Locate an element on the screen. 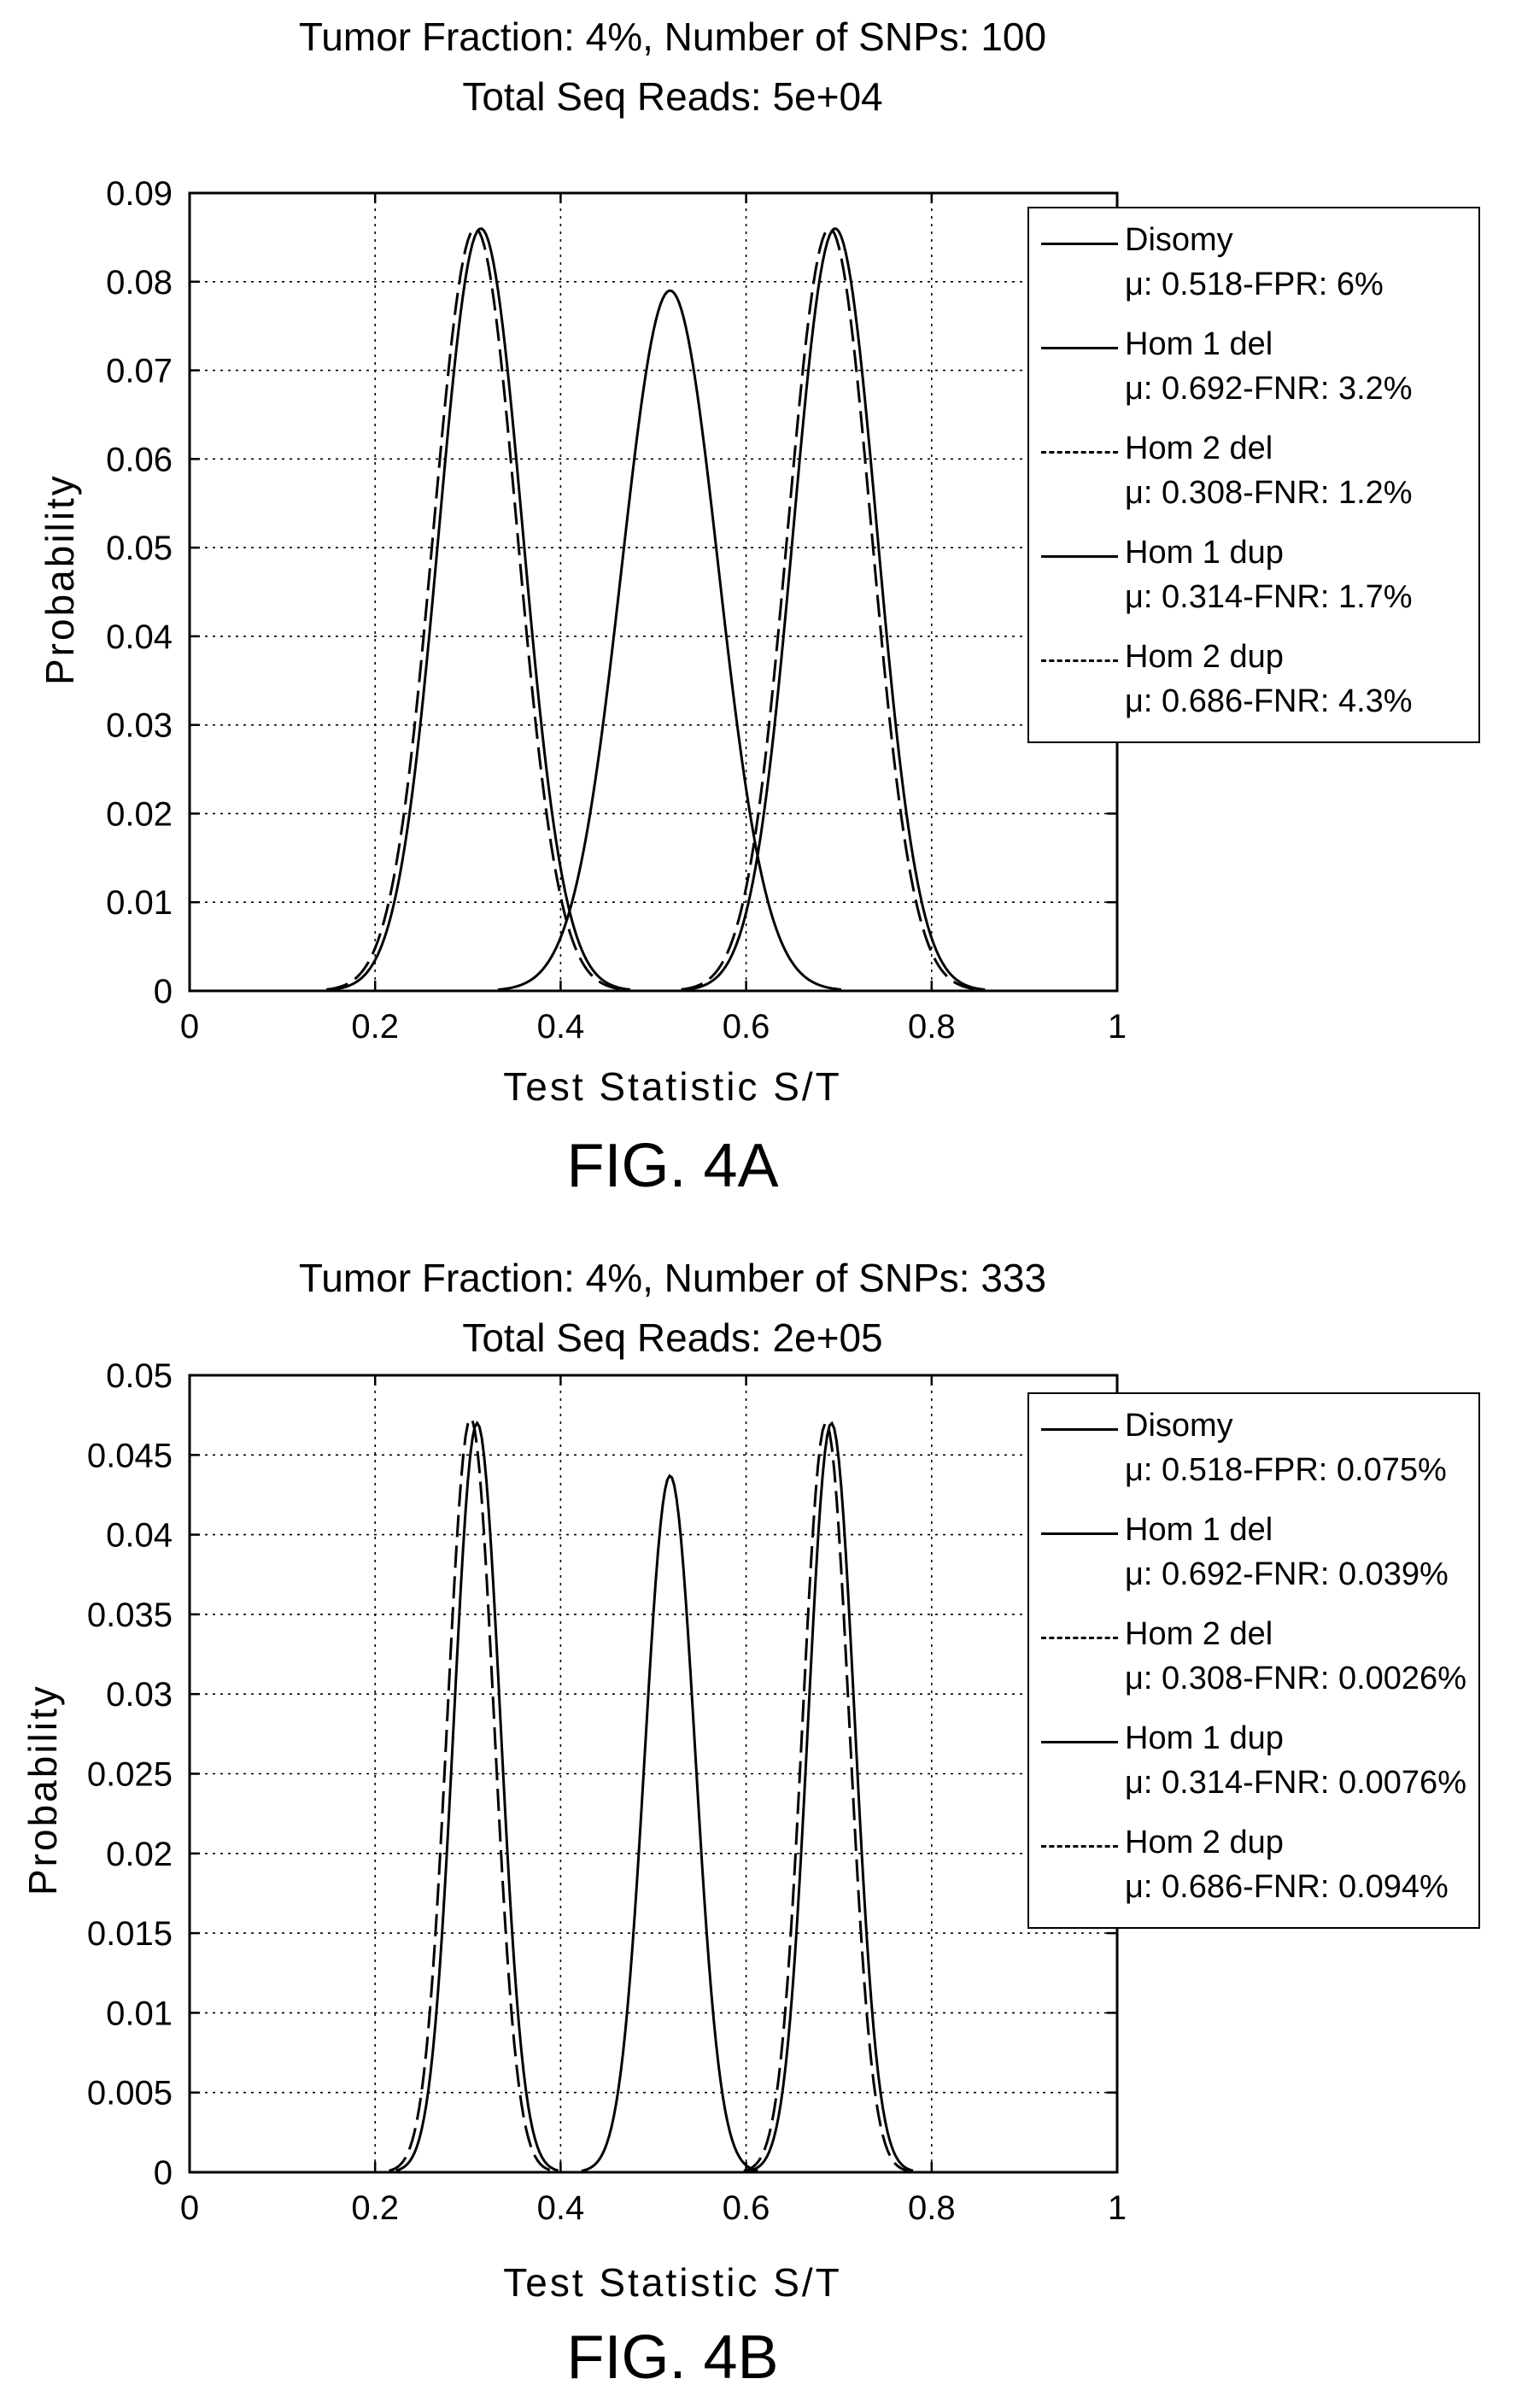 The image size is (1516, 2408). chart-title-line-2: Total Seq Reads: 5e+04 is located at coordinates (672, 96).